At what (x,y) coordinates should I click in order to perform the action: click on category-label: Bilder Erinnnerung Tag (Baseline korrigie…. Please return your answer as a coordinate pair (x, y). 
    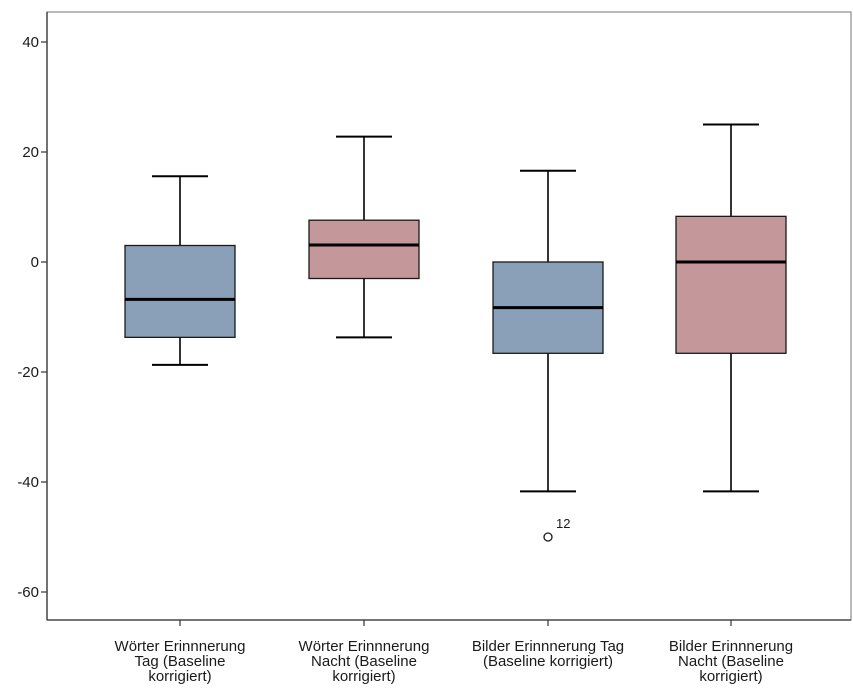
    Looking at the image, I should click on (548, 654).